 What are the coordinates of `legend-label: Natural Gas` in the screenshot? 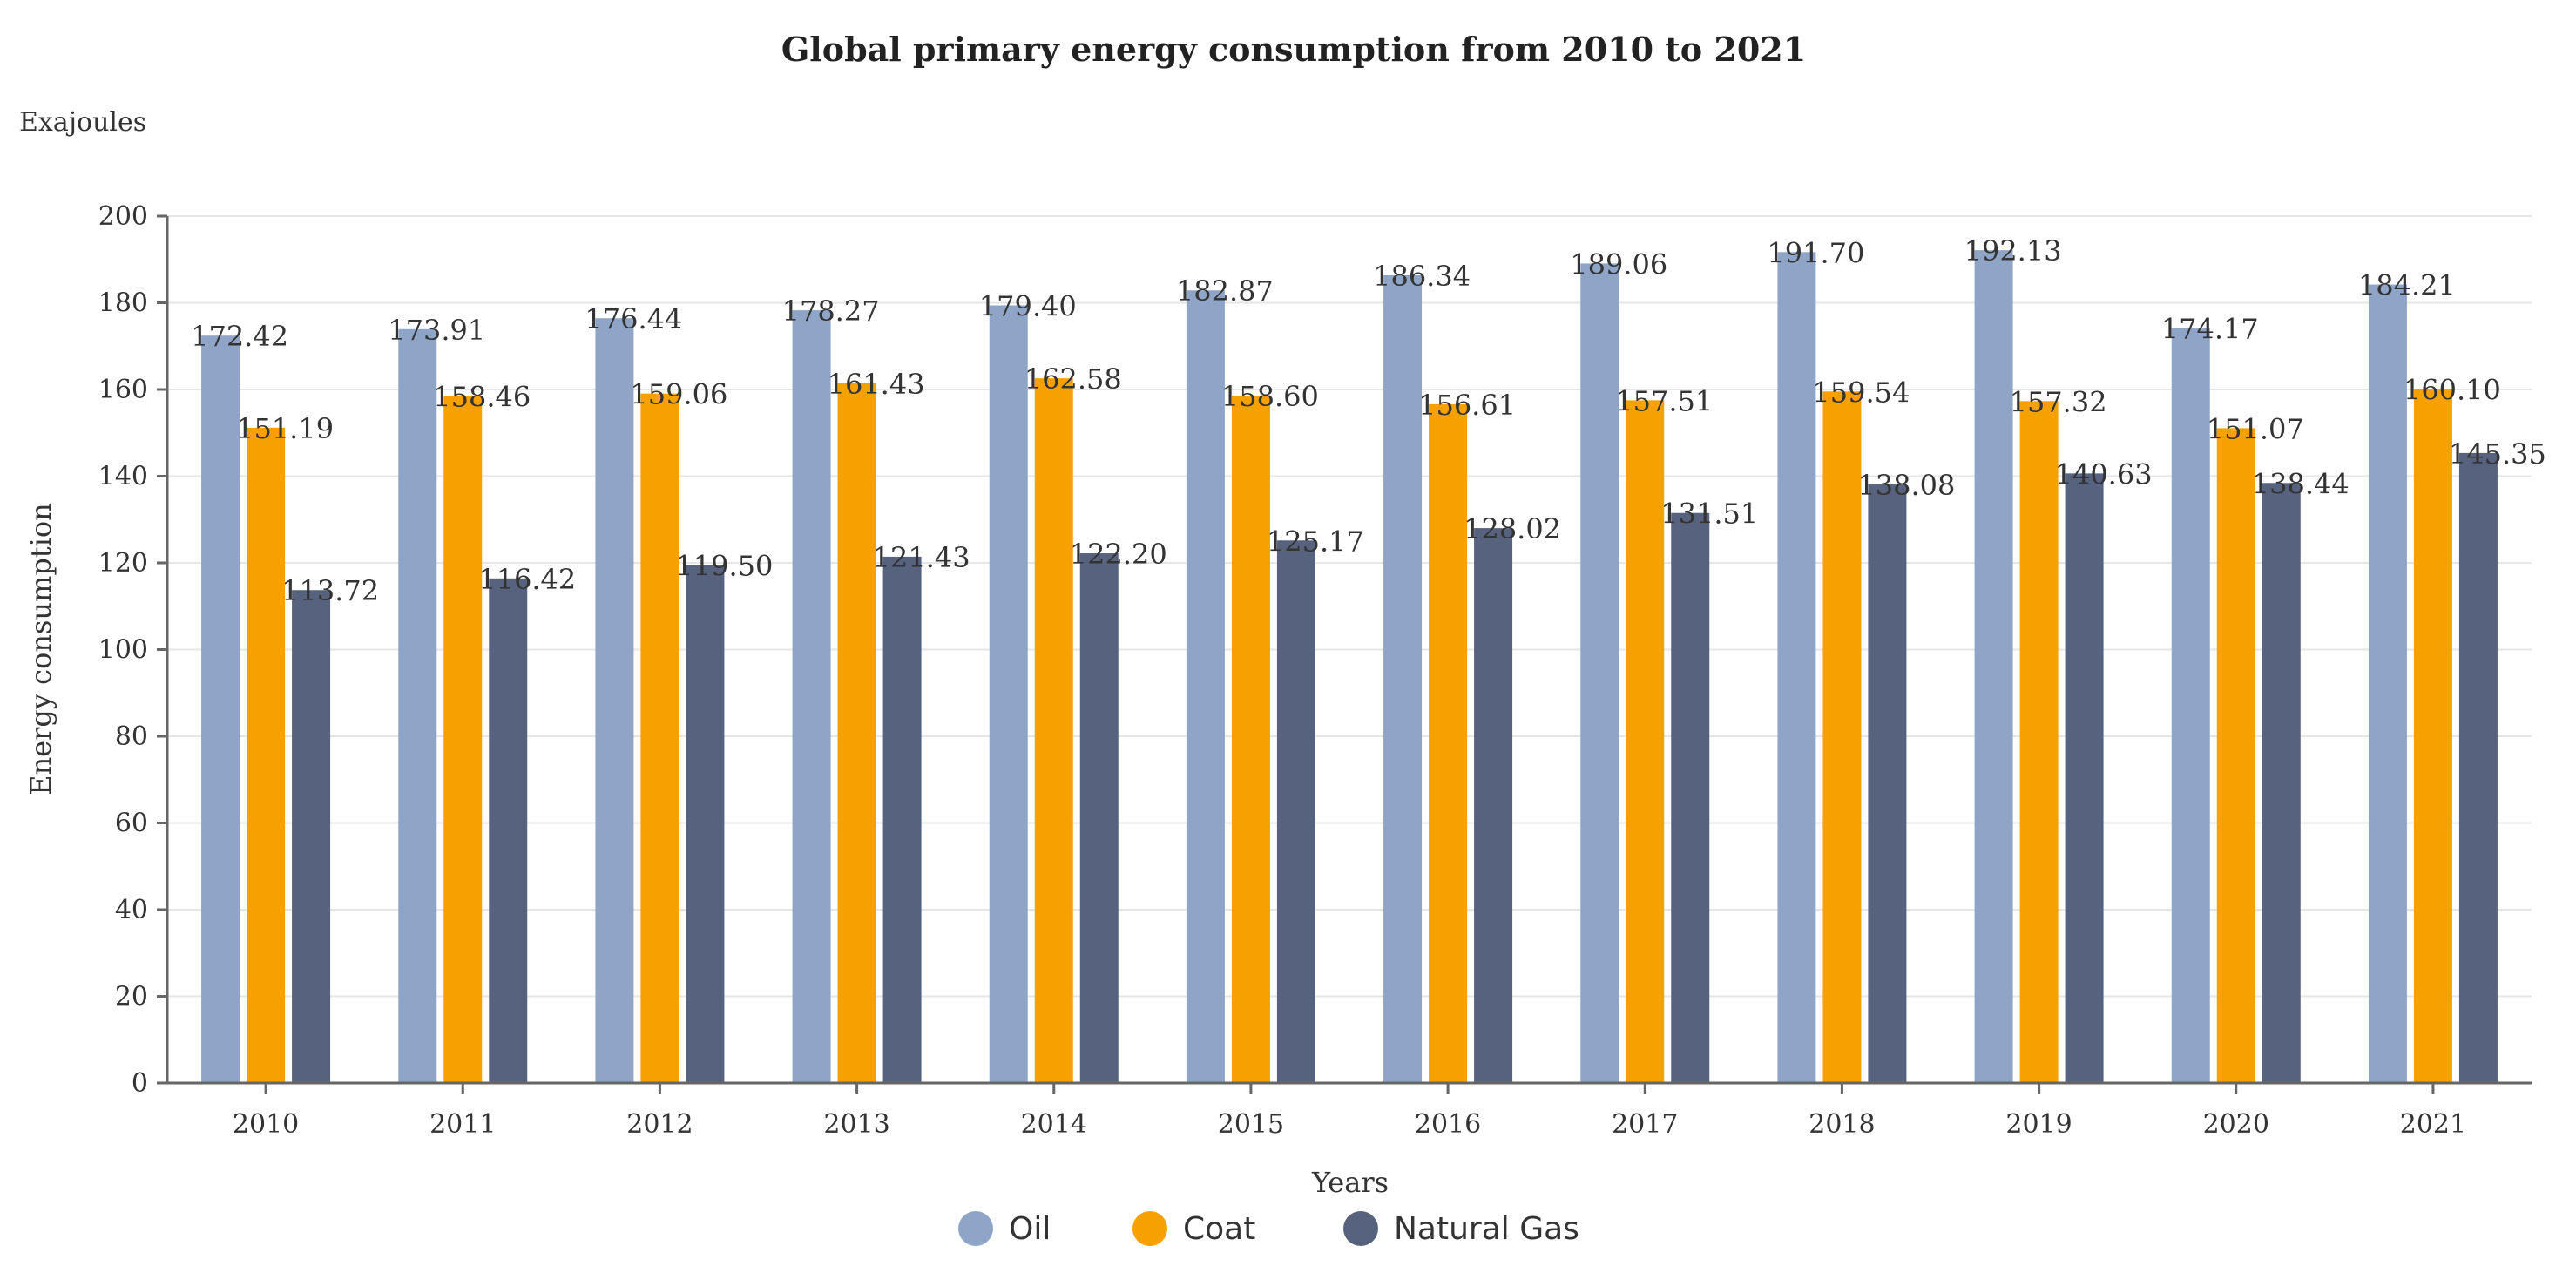 It's located at (1486, 1229).